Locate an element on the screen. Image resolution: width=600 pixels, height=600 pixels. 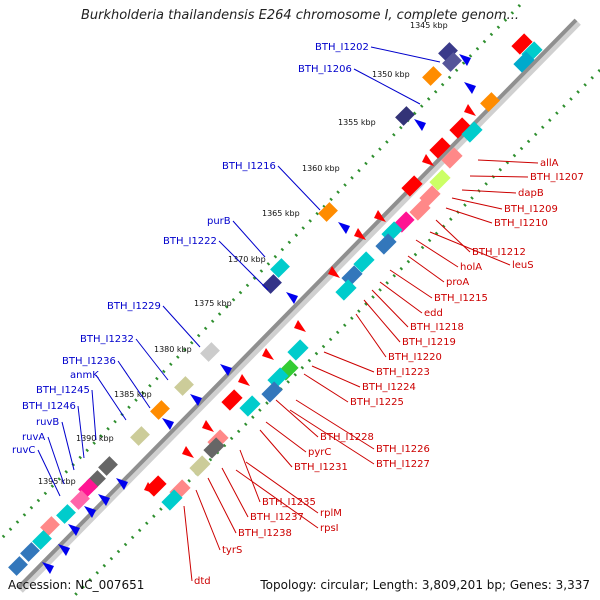
gene-label-purb: purB is located at coordinates (219, 221).